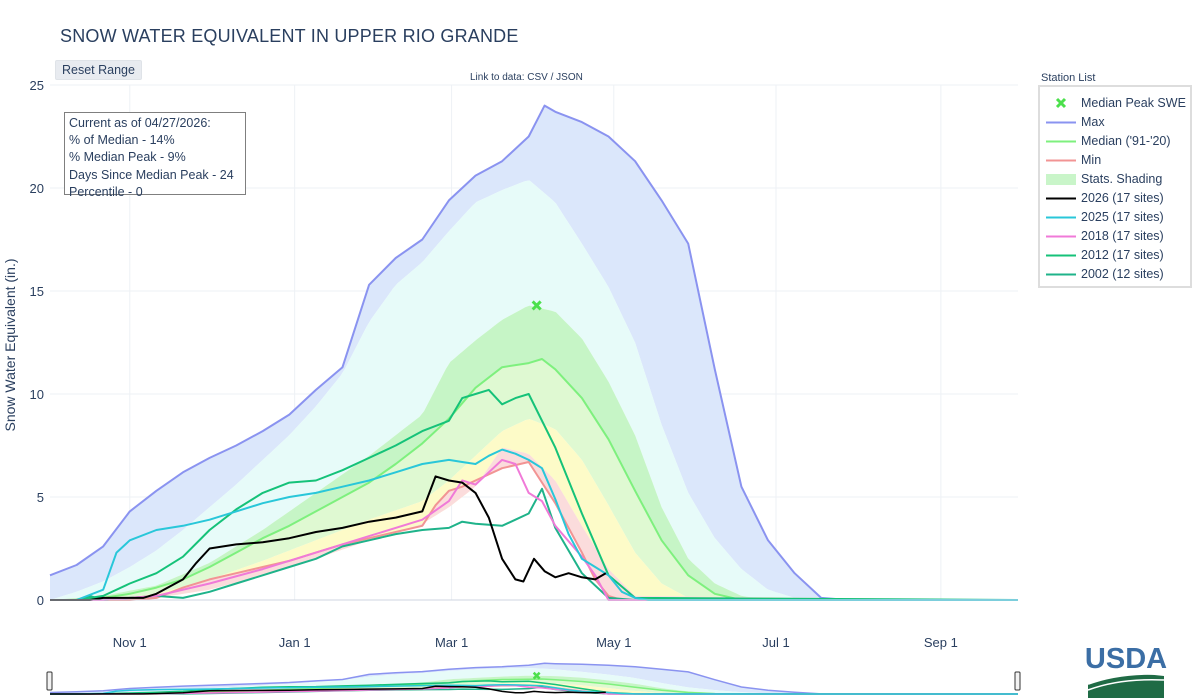 The width and height of the screenshot is (1200, 700). I want to click on legend-label: Min, so click(1091, 160).